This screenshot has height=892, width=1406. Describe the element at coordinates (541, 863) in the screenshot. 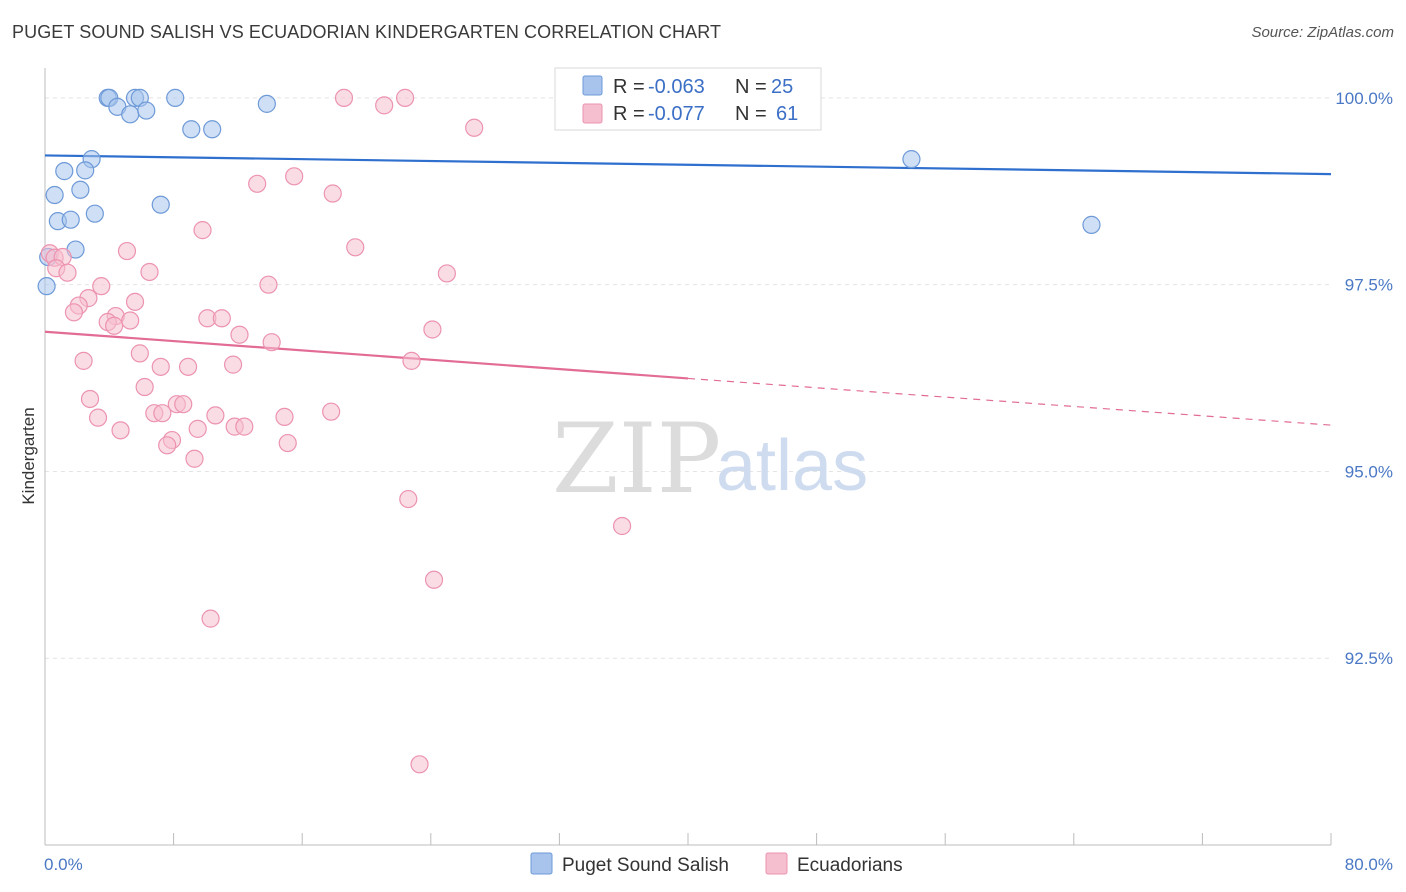

I see `series-legend-swatch-blue` at that location.